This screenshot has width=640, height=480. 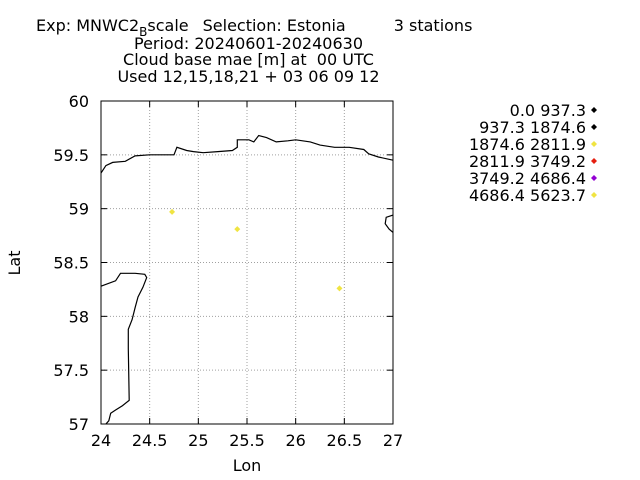 I want to click on x-tick-label: 26, so click(x=295, y=440).